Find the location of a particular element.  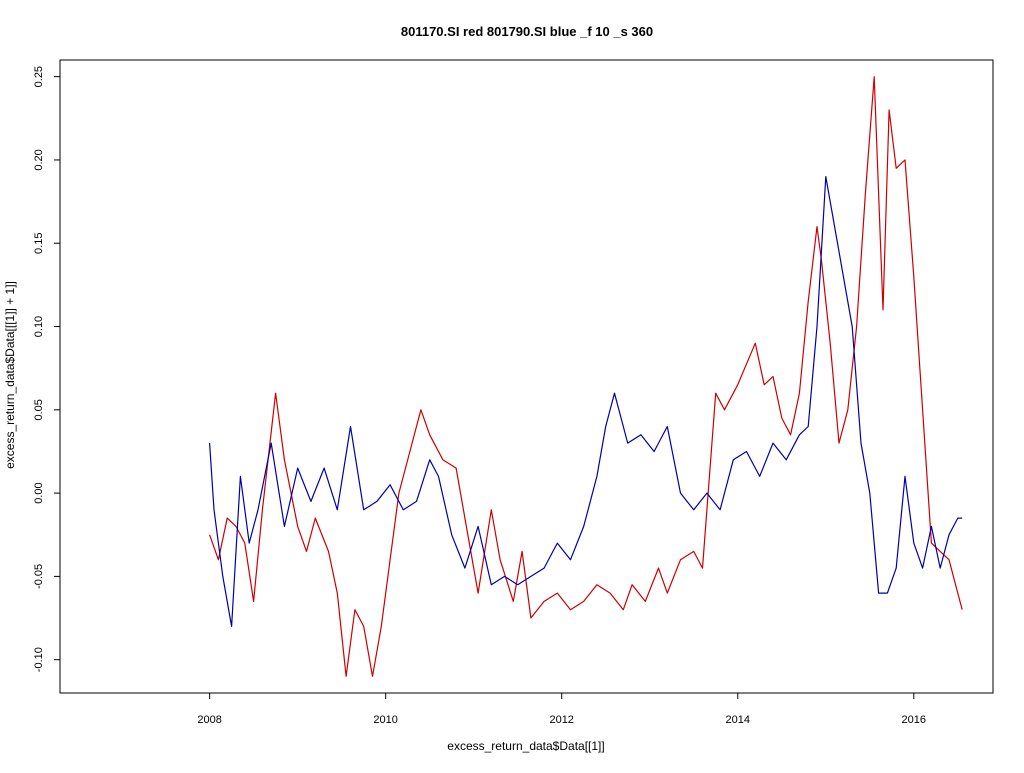

y-tick-label: 0.20 is located at coordinates (39, 159).